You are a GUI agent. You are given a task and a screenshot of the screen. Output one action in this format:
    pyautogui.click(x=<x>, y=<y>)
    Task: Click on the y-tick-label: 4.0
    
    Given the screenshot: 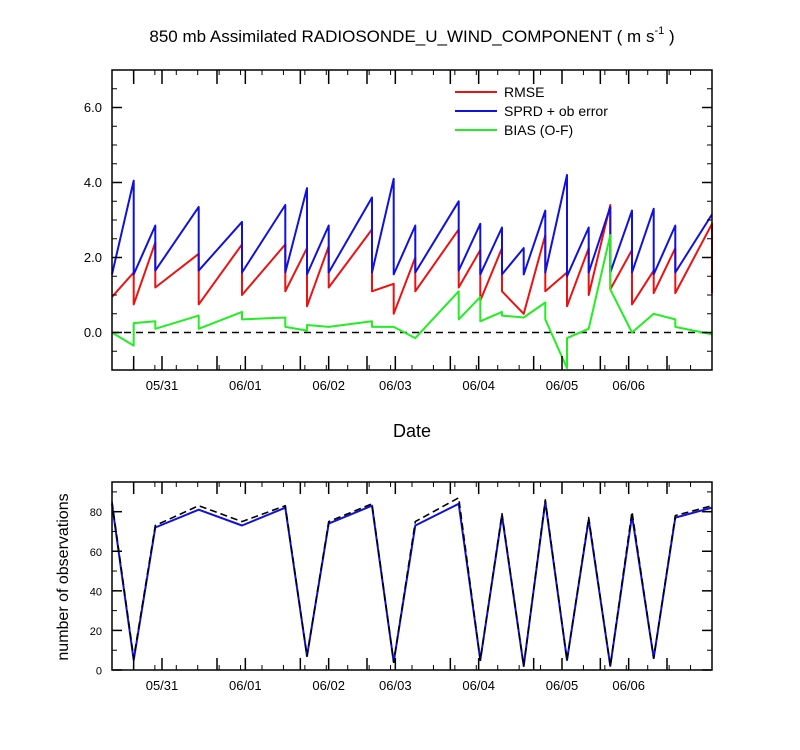 What is the action you would take?
    pyautogui.click(x=93, y=182)
    